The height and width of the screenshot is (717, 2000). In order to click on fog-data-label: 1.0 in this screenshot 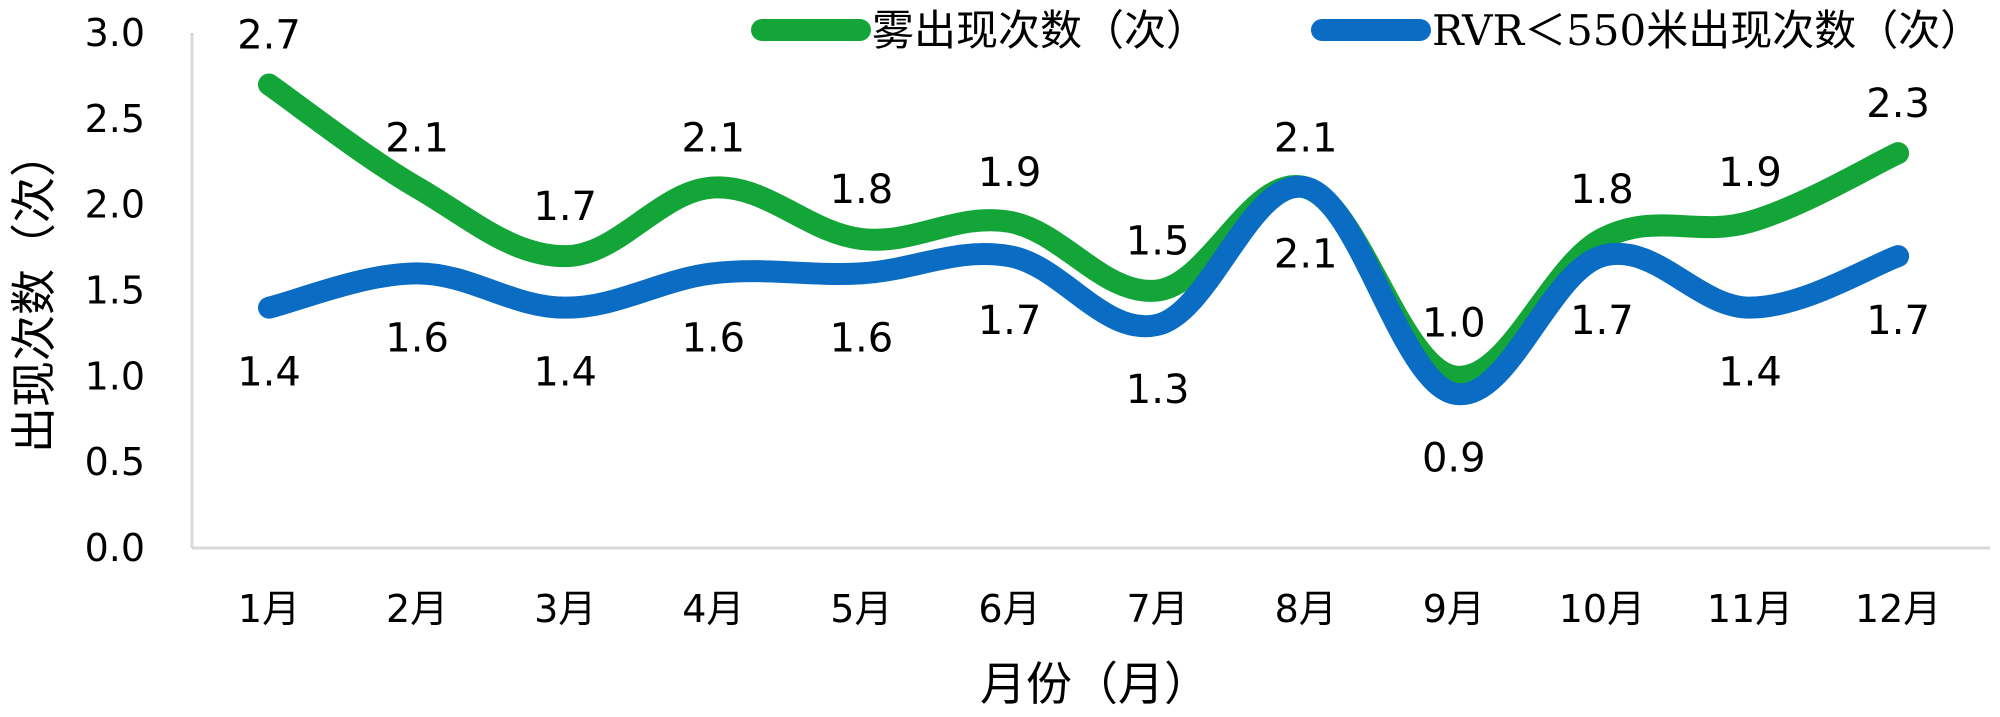, I will do `click(1454, 323)`.